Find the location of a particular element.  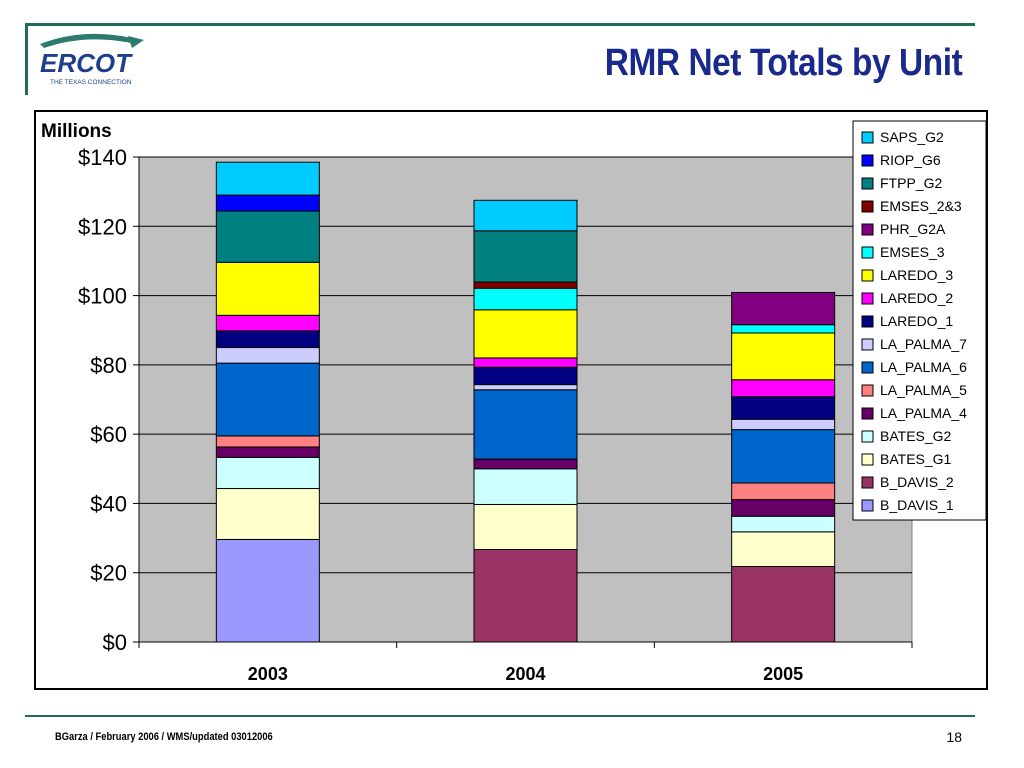

logo-subtext: THE TEXAS CONNECTION is located at coordinates (91, 82).